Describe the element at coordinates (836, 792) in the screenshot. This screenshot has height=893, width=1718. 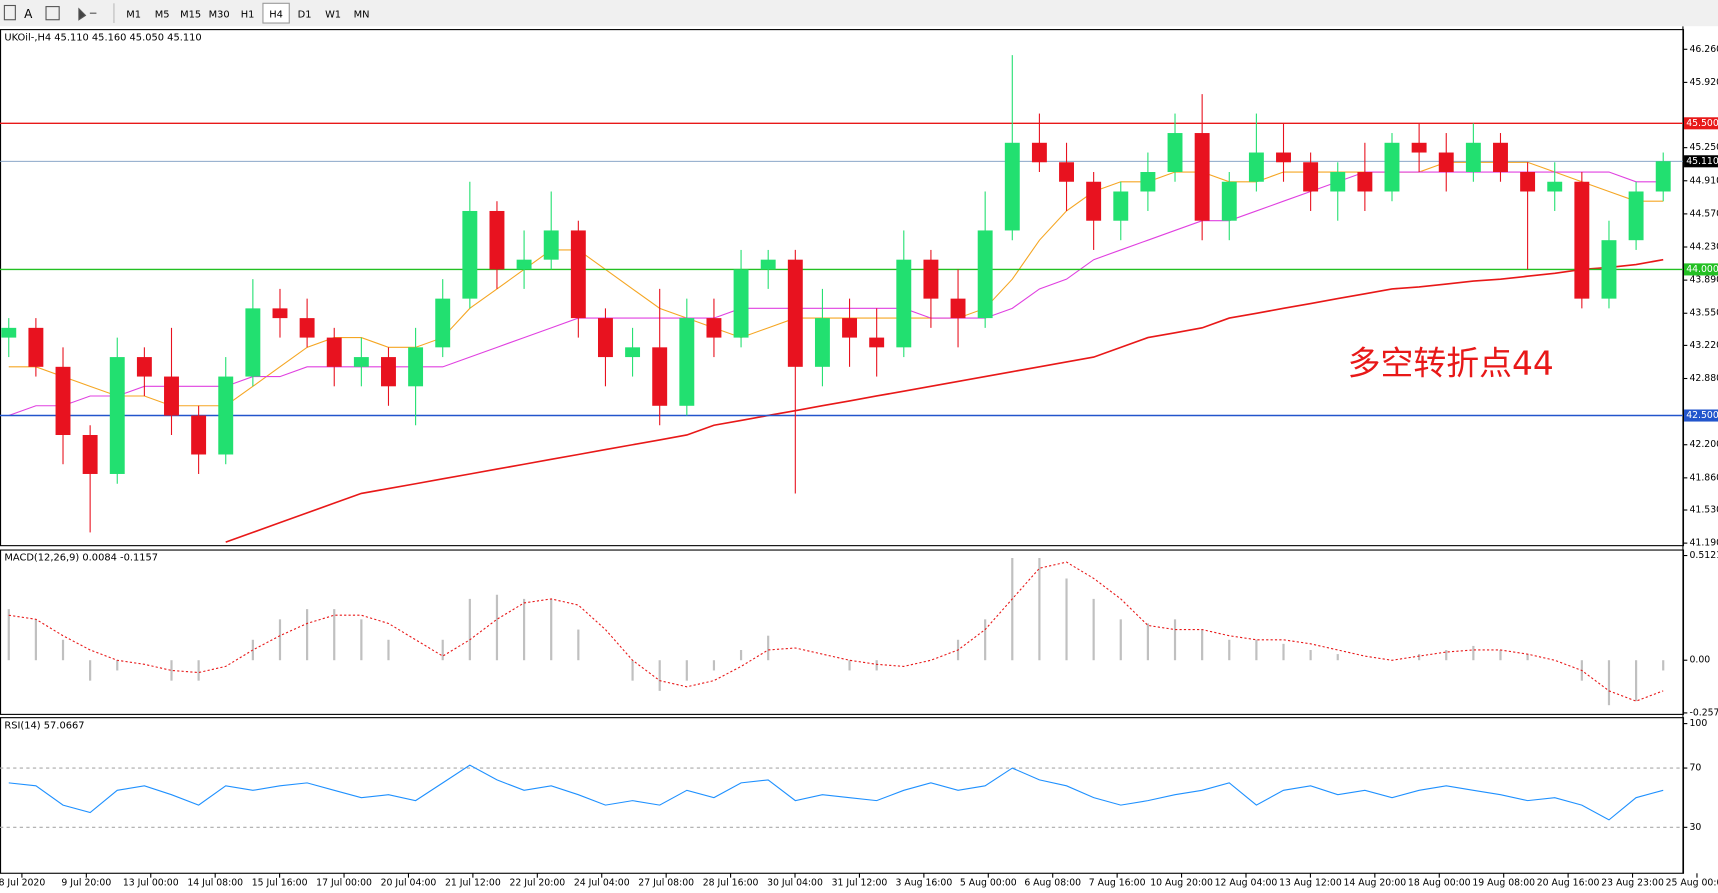
I see `rsi-line` at that location.